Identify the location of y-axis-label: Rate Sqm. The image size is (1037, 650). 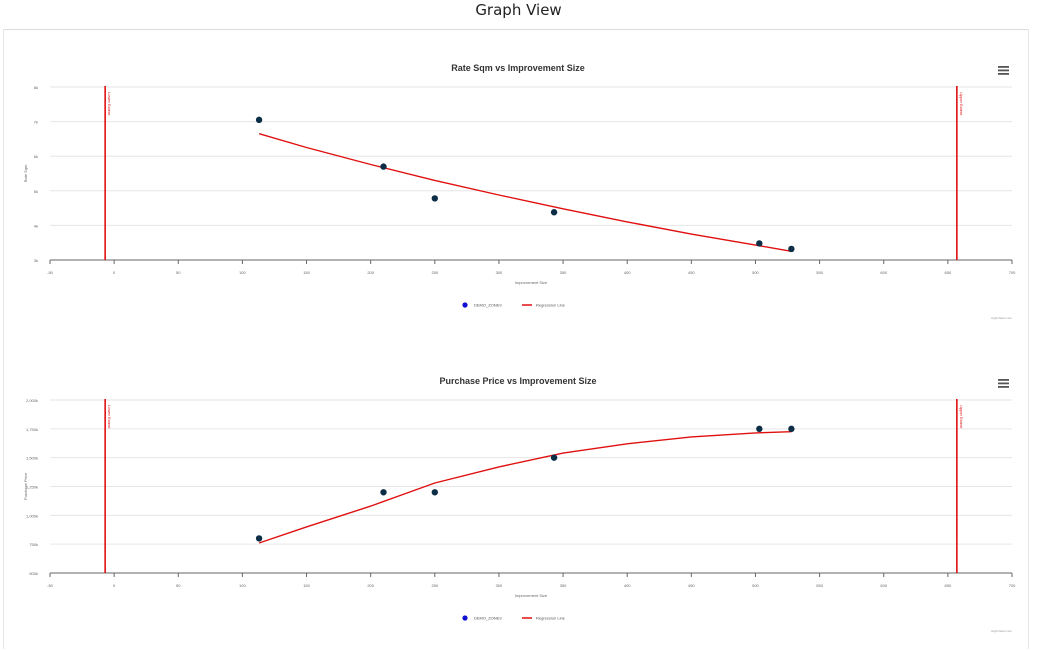
(25, 173).